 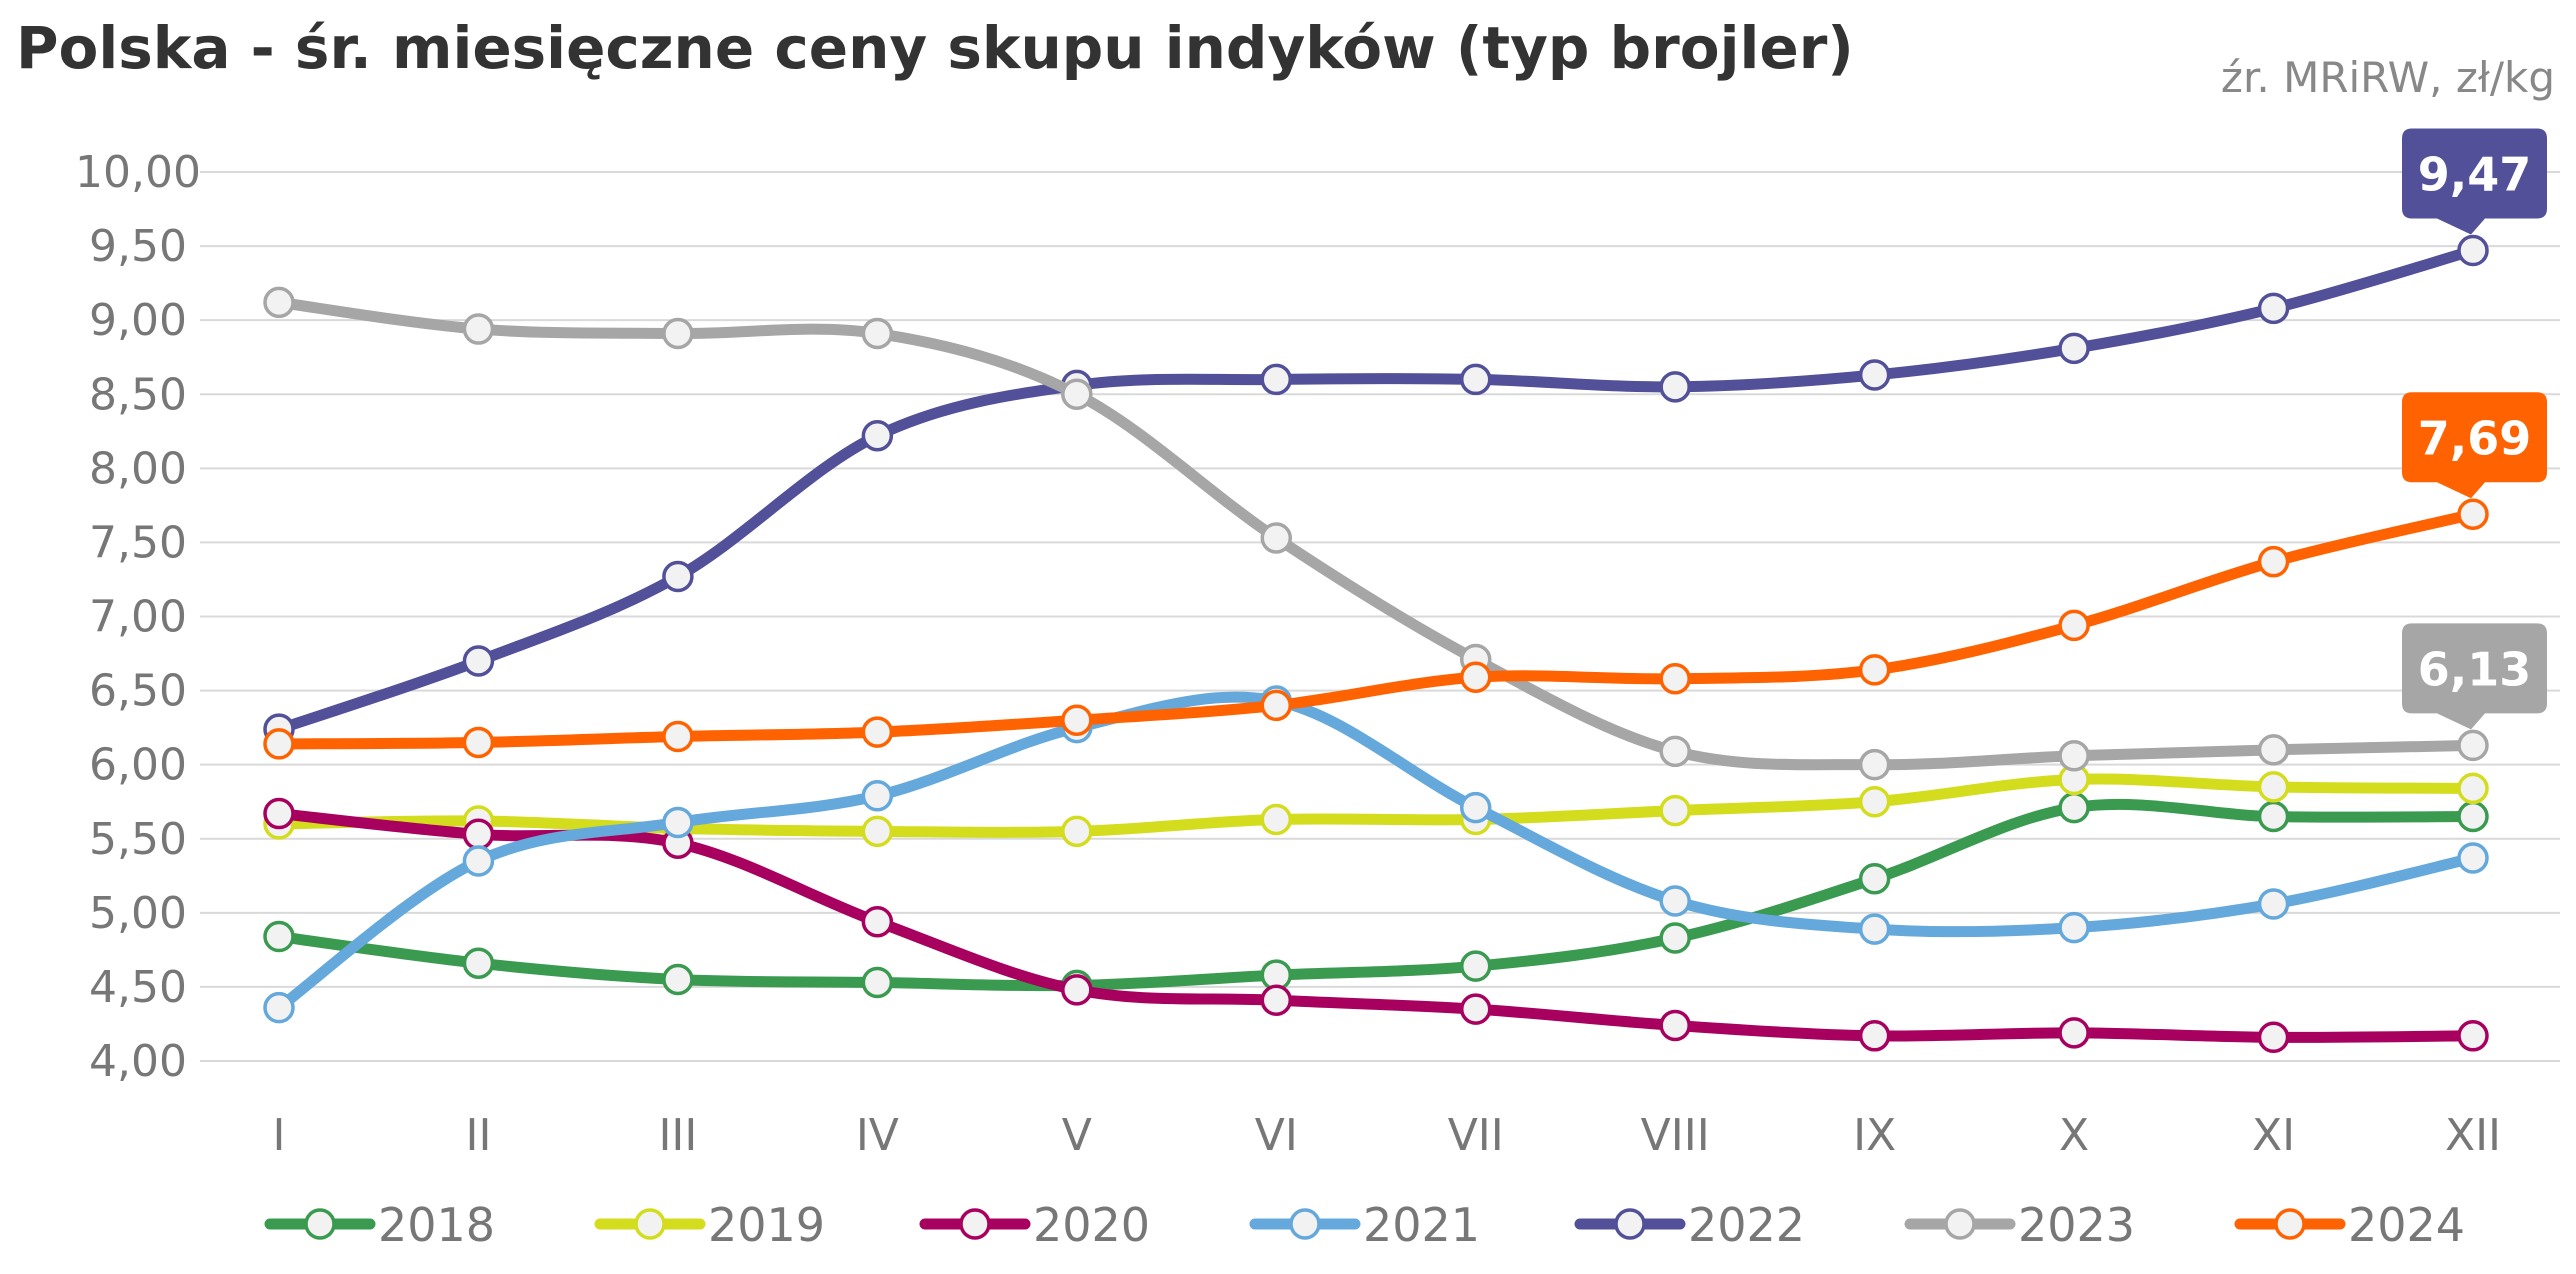 What do you see at coordinates (2074, 1135) in the screenshot?
I see `x-tick-label: X` at bounding box center [2074, 1135].